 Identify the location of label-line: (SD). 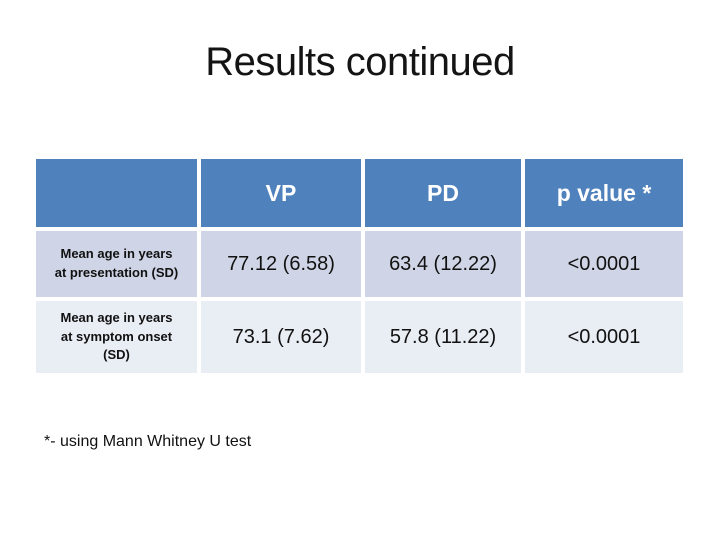
(116, 355).